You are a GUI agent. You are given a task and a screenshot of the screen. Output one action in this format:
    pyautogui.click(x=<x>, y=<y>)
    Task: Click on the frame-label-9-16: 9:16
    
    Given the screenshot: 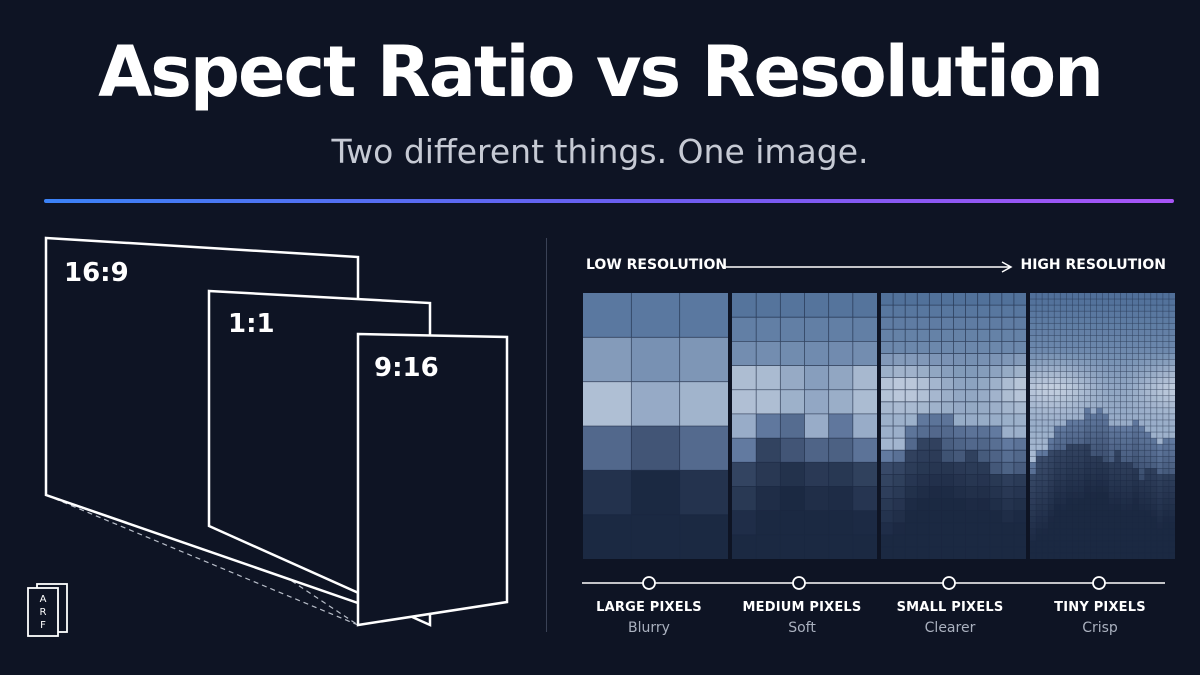 What is the action you would take?
    pyautogui.click(x=406, y=368)
    